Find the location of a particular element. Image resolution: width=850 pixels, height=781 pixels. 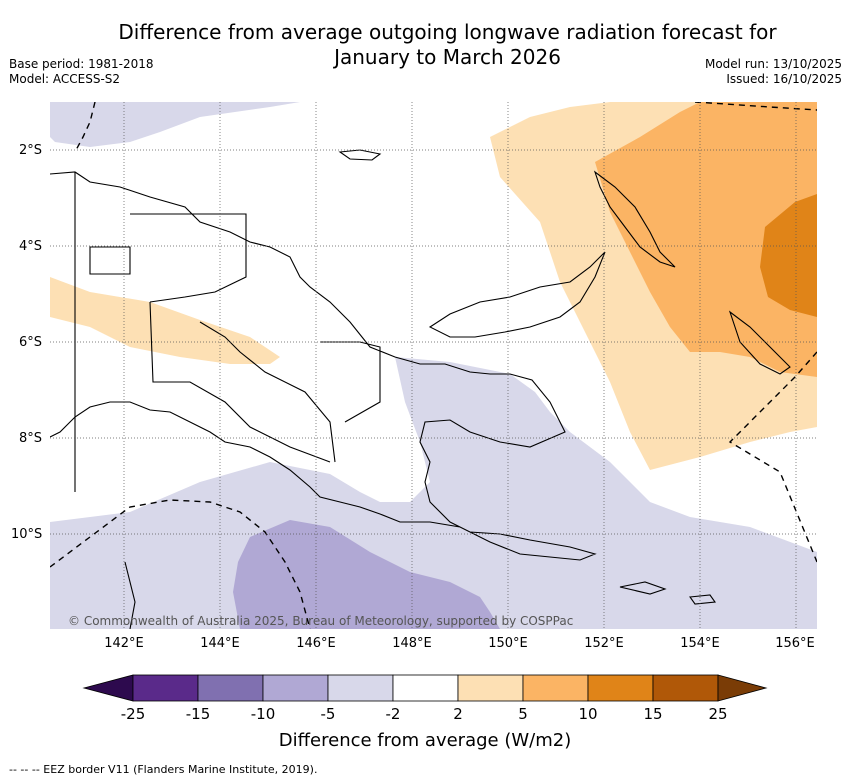

meta-right: Model run: 13/10/2025 Issued: 16/10/2025 is located at coordinates (773, 72).